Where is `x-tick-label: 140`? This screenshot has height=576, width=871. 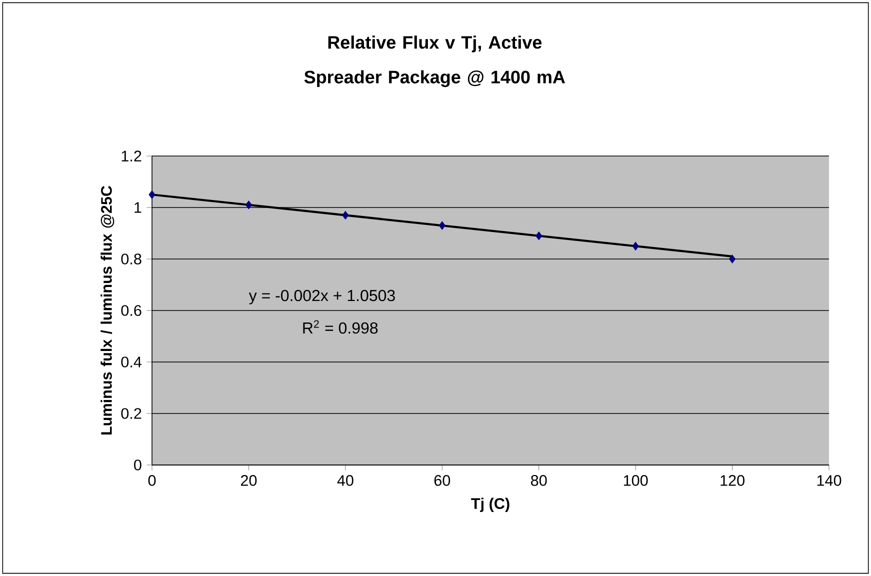
x-tick-label: 140 is located at coordinates (829, 480).